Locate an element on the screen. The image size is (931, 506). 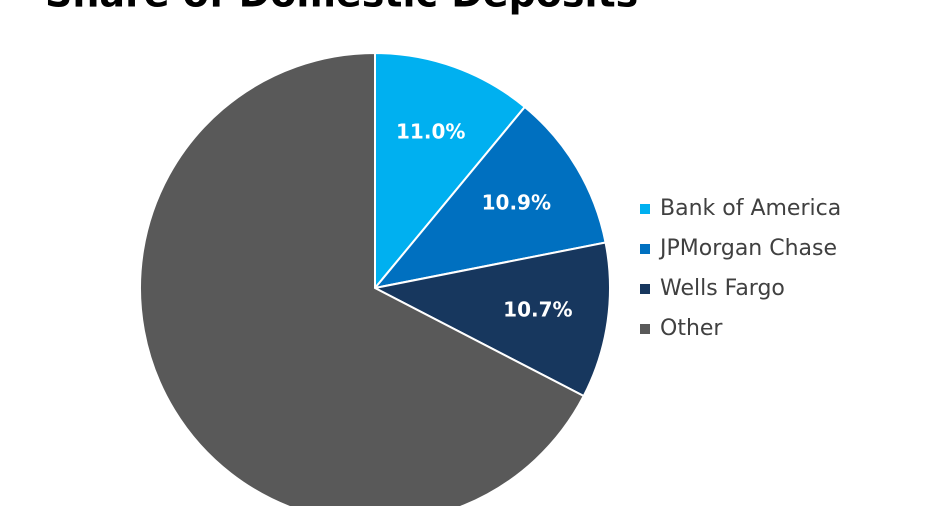
chart-title: Share of Domestic Deposits is located at coordinates (341, 8).